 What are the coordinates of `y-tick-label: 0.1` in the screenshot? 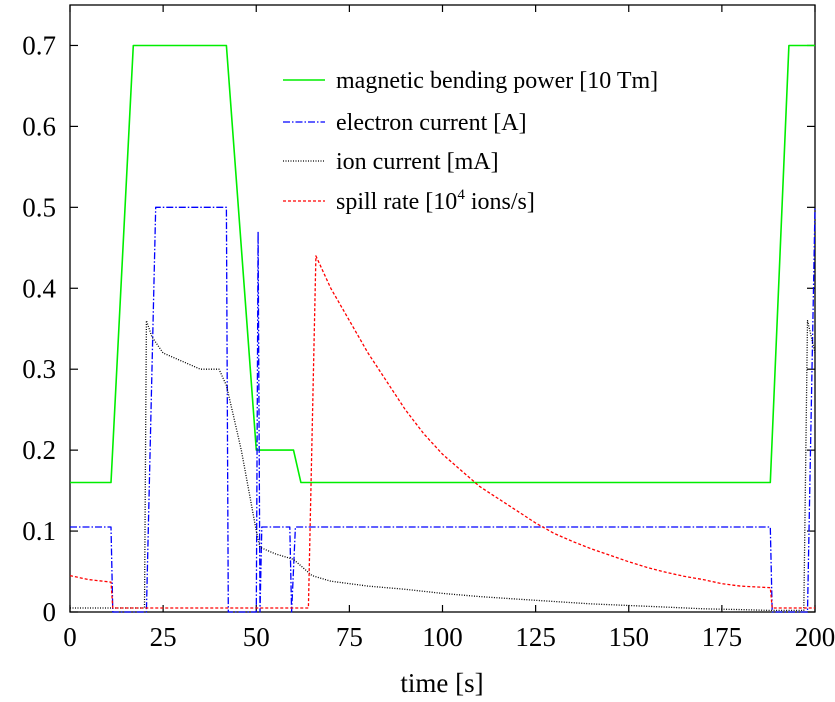 It's located at (39, 531).